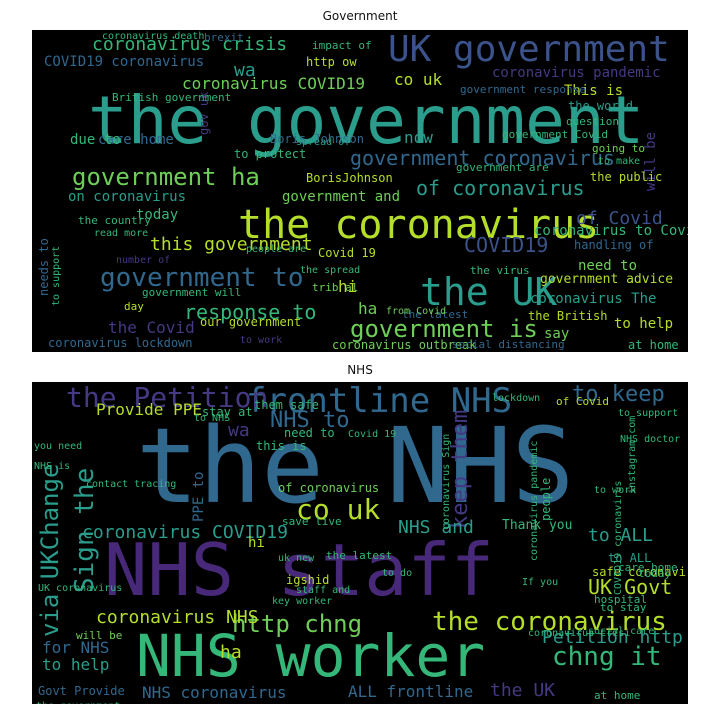 This screenshot has width=720, height=720. Describe the element at coordinates (308, 580) in the screenshot. I see `cloud-word: igshid` at that location.